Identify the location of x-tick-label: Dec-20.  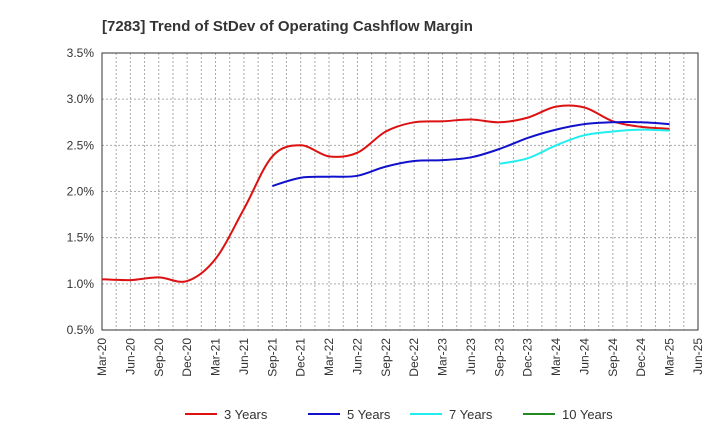
(187, 357).